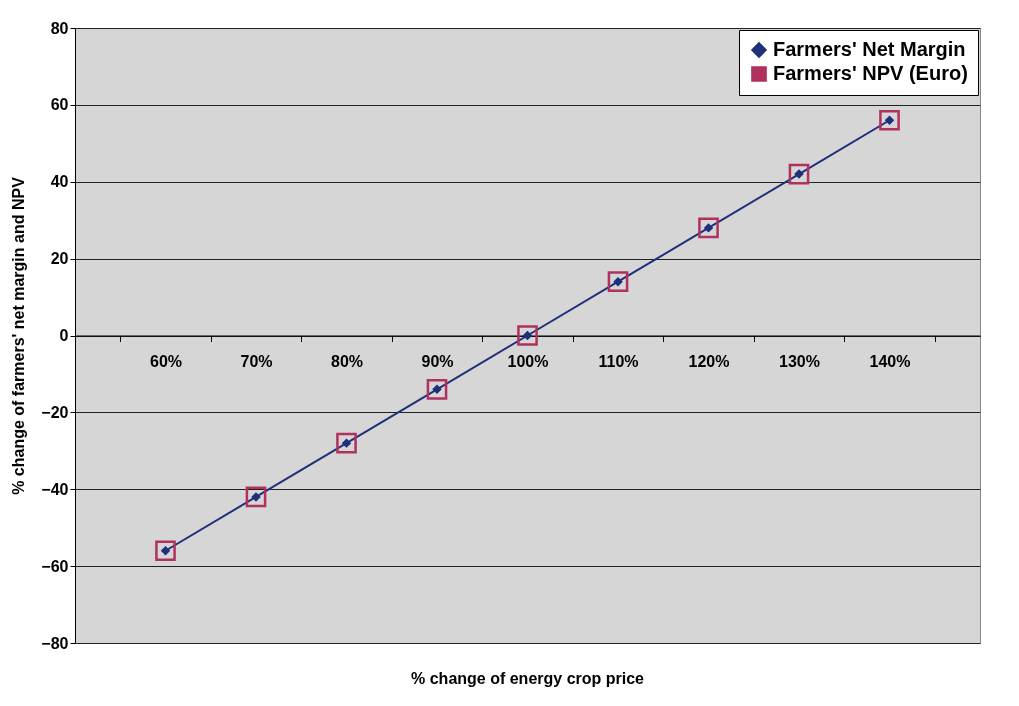 The width and height of the screenshot is (1019, 706). Describe the element at coordinates (528, 678) in the screenshot. I see `x-axis-title: % change of energy crop price` at that location.